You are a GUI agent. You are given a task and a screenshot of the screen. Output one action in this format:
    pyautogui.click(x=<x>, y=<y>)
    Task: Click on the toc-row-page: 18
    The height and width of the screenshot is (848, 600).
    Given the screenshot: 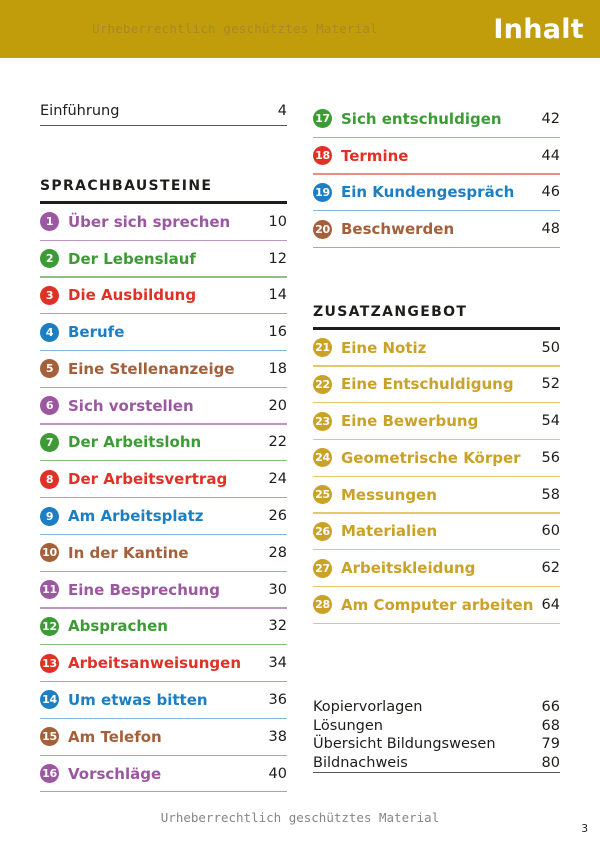 What is the action you would take?
    pyautogui.click(x=277, y=368)
    